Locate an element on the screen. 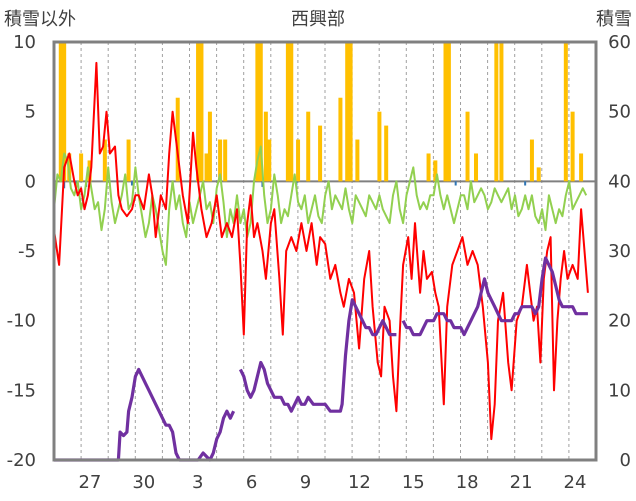  left-y-tick-label: 10 is located at coordinates (24, 42).